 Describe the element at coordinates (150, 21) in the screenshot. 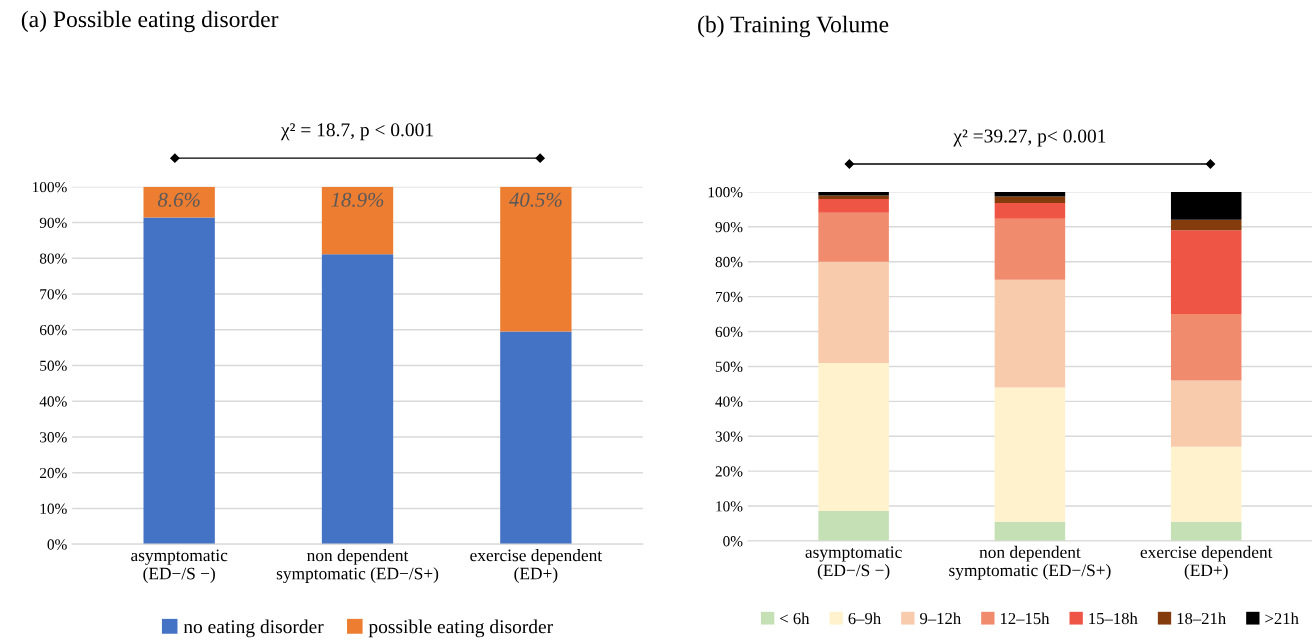

I see `chart-title: (a) Possible eating disorder` at that location.